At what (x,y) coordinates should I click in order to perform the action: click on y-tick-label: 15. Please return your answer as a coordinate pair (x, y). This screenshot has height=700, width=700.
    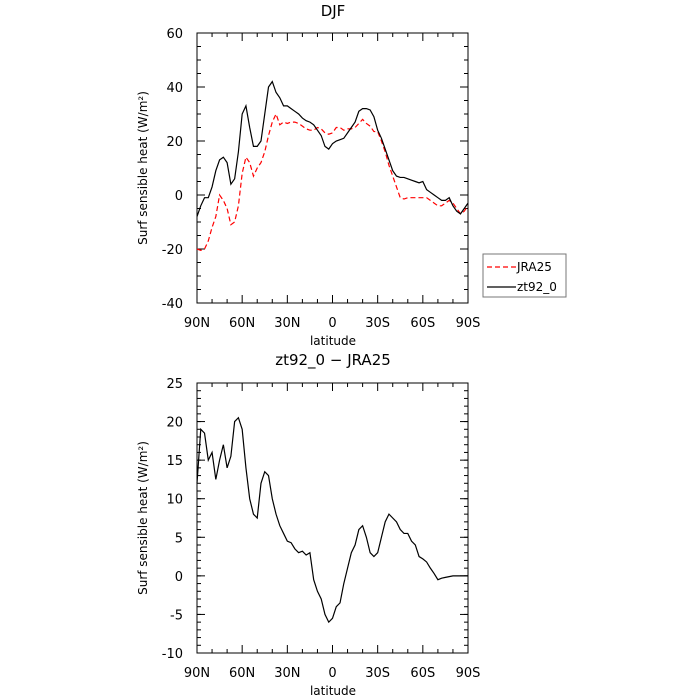
    Looking at the image, I should click on (174, 461).